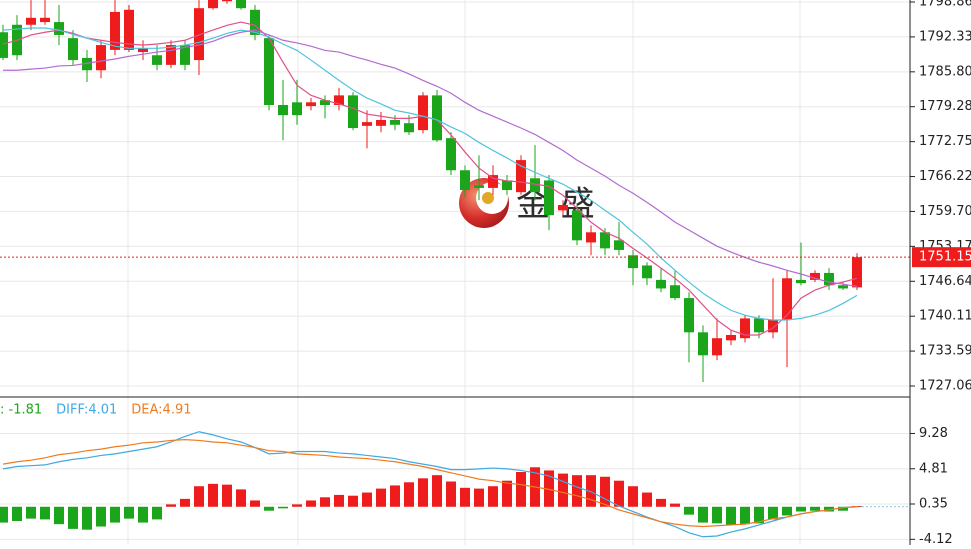  I want to click on legend-label: DIFF:4.01, so click(86, 410).